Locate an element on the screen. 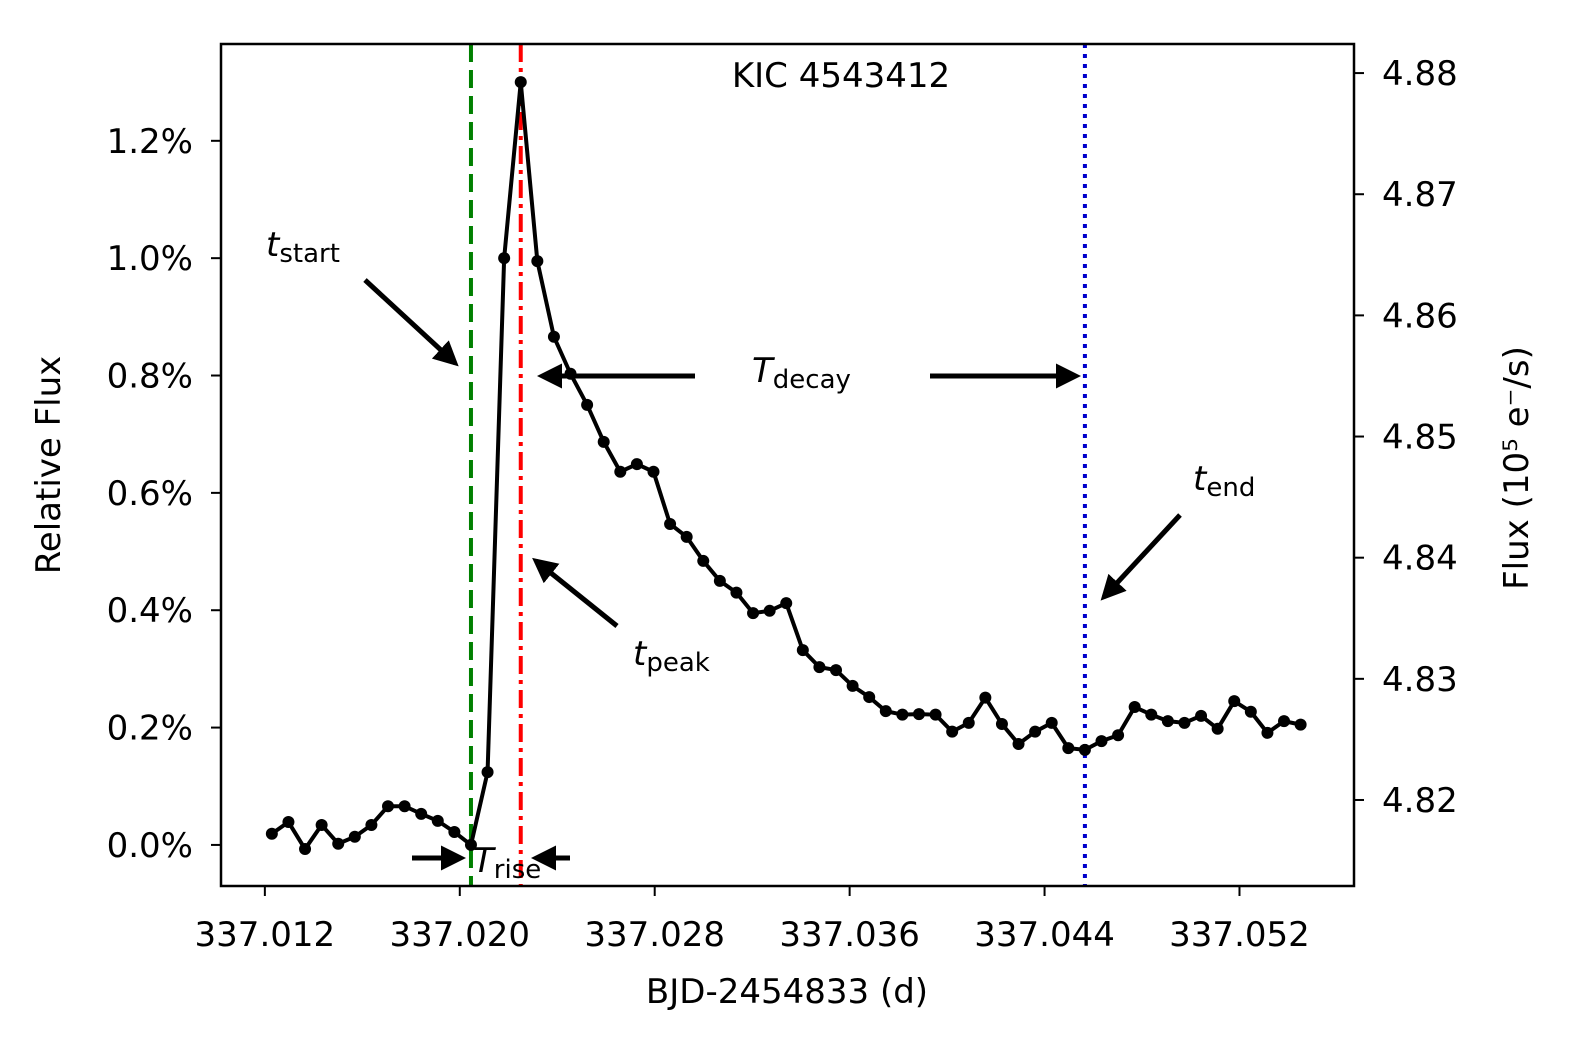 This screenshot has width=1573, height=1051. y-tick-label: 1.2% is located at coordinates (150, 142).